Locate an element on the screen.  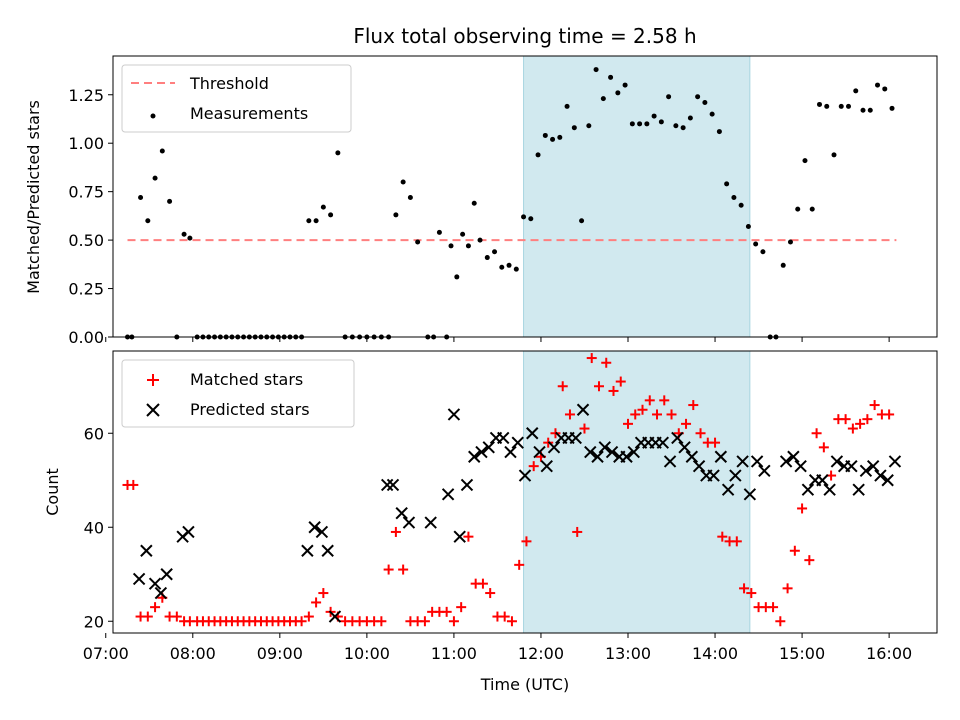
legend-predicted-swatch is located at coordinates (153, 410).